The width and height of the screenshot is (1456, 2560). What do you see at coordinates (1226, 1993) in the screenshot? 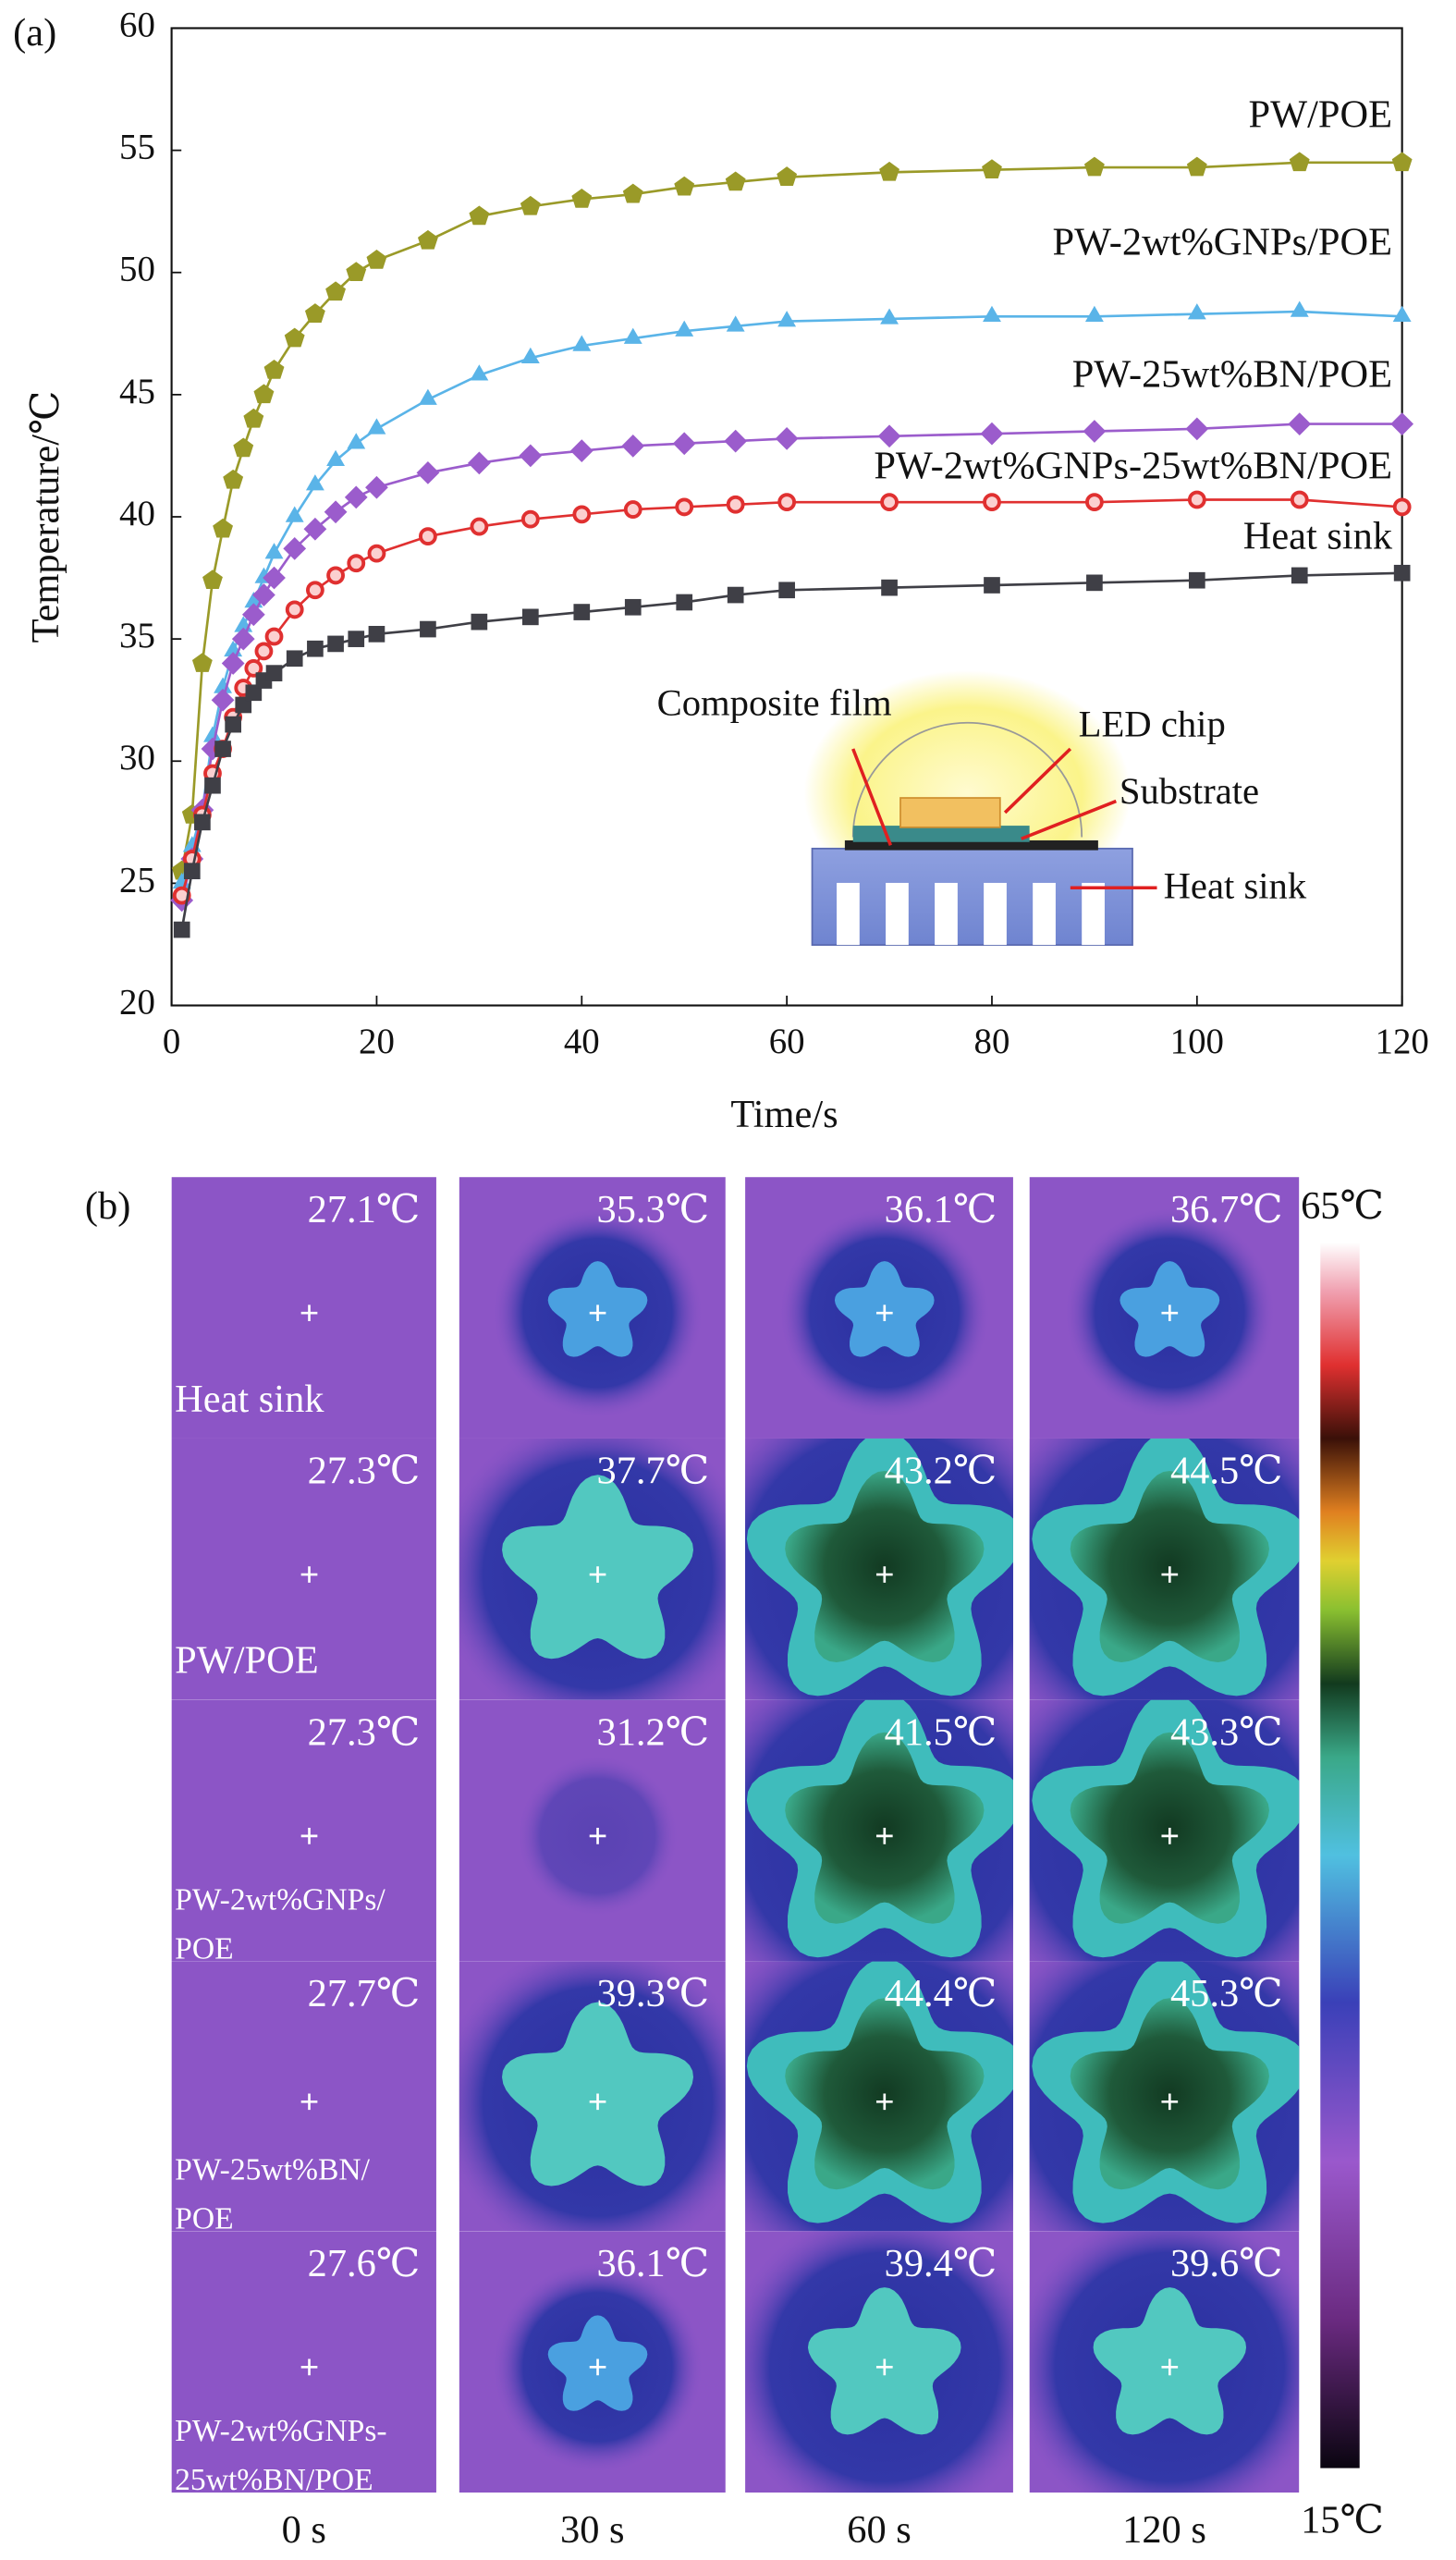
I see `temperature-label: 45.3℃` at bounding box center [1226, 1993].